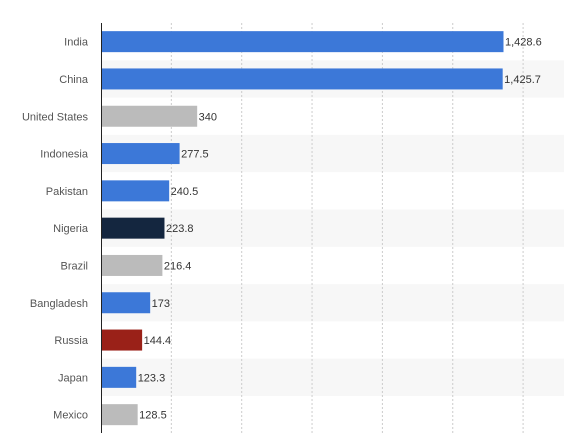  I want to click on value-label: 144.4, so click(158, 341).